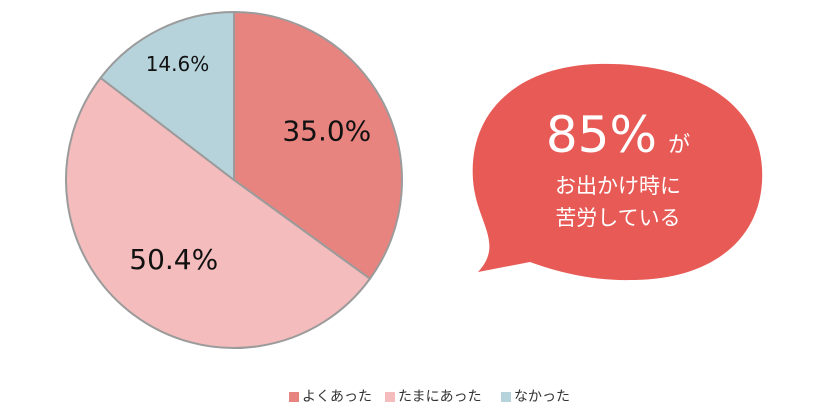 This screenshot has height=420, width=832. I want to click on callout-headline: 85% が, so click(618, 135).